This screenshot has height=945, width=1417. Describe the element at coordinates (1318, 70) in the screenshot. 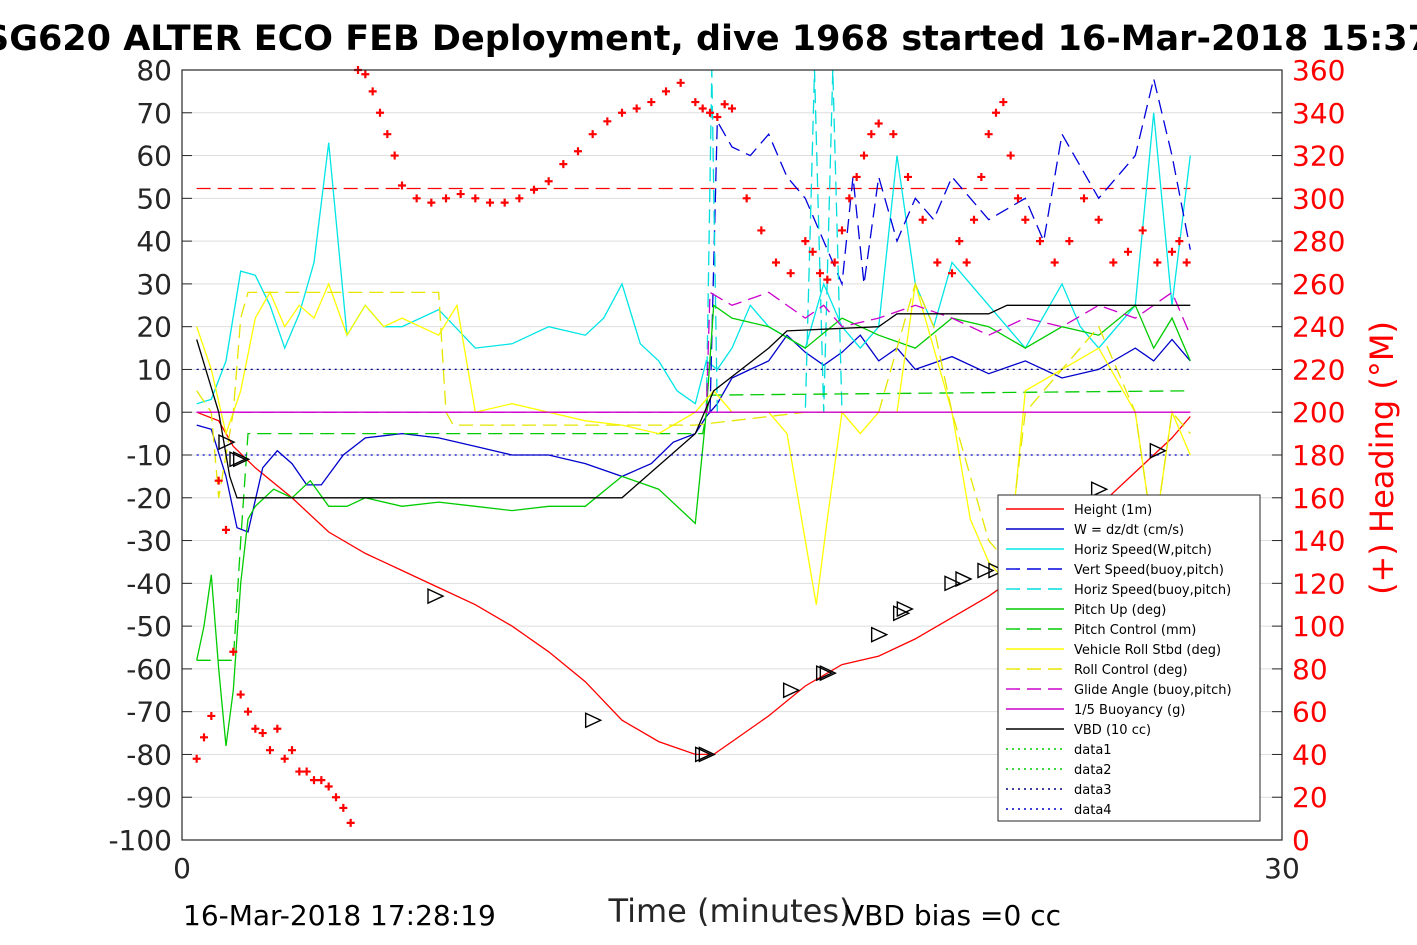

I see `right-tick-label: 360` at that location.